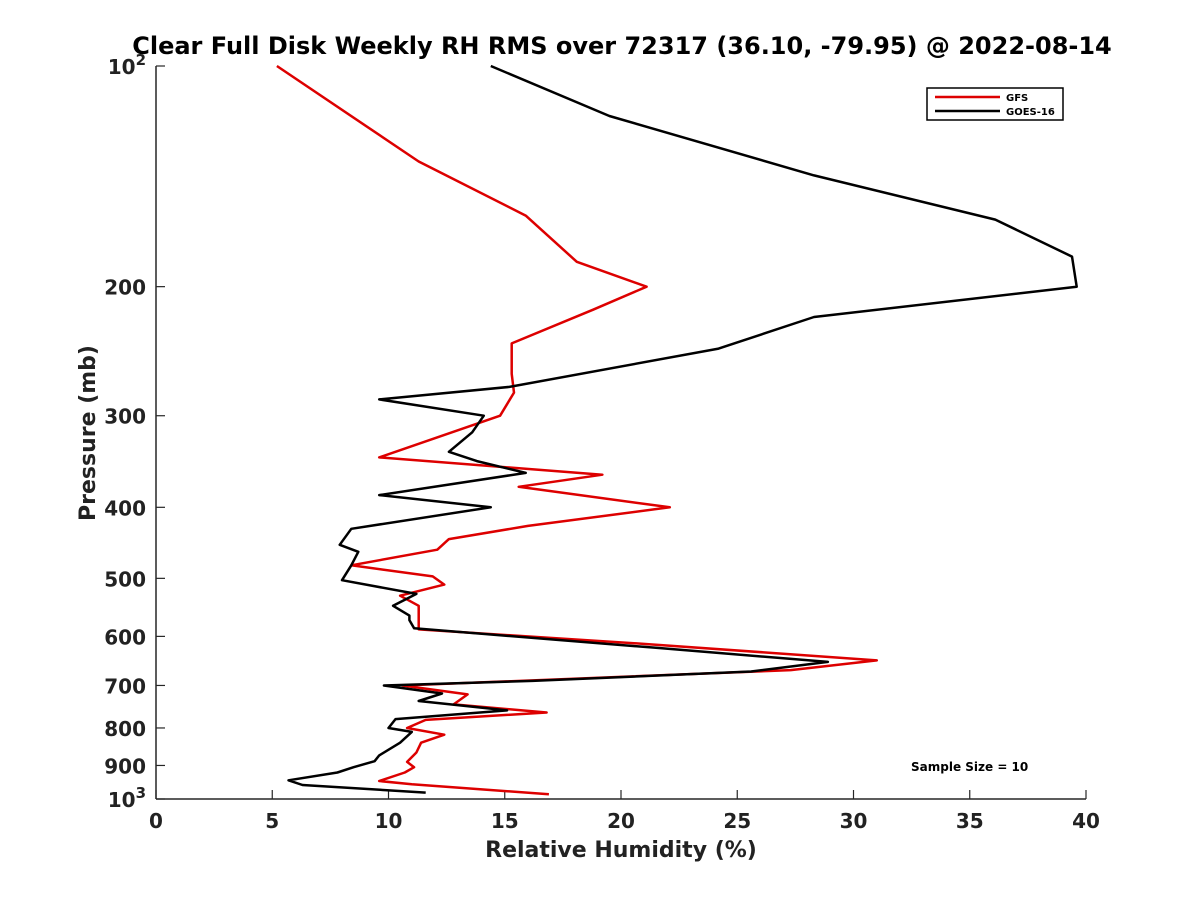 This screenshot has height=900, width=1200. What do you see at coordinates (156, 821) in the screenshot?
I see `x-tick-label: 0` at bounding box center [156, 821].